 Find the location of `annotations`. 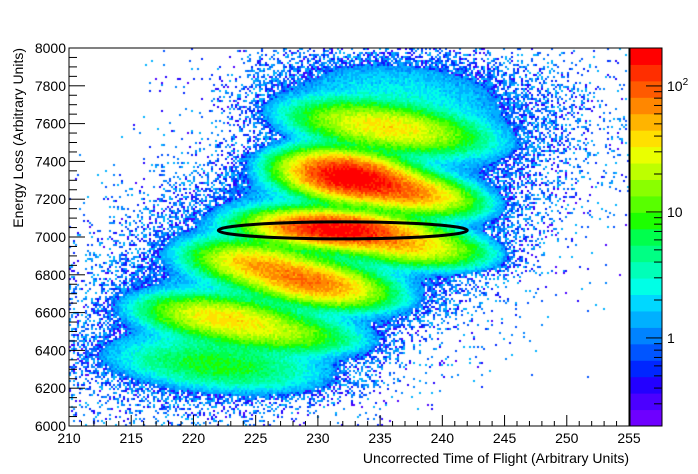

annotations is located at coordinates (342, 230).